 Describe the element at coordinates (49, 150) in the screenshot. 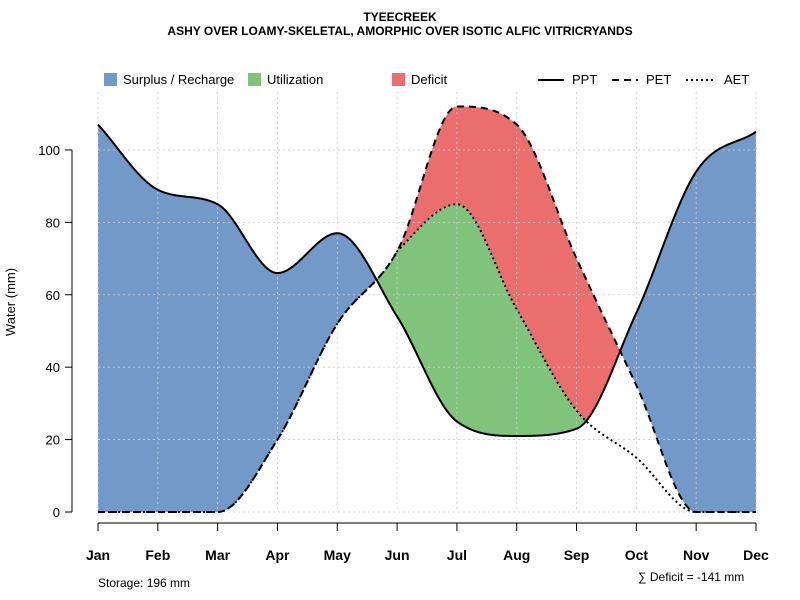

I see `y-tick-label-100: 100` at that location.